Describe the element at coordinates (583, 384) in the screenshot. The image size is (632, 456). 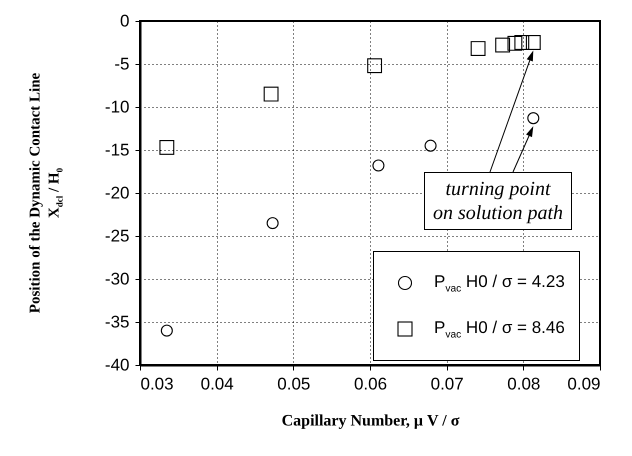
I see `x-tick-label: 0.09` at that location.